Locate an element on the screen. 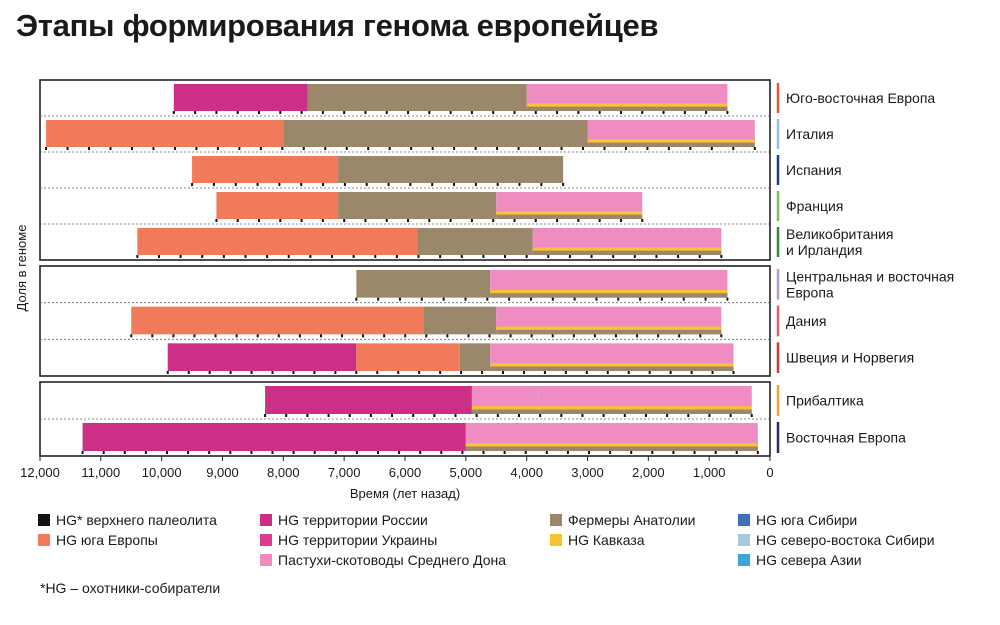  x-tick-label: 11,000 is located at coordinates (100, 472).